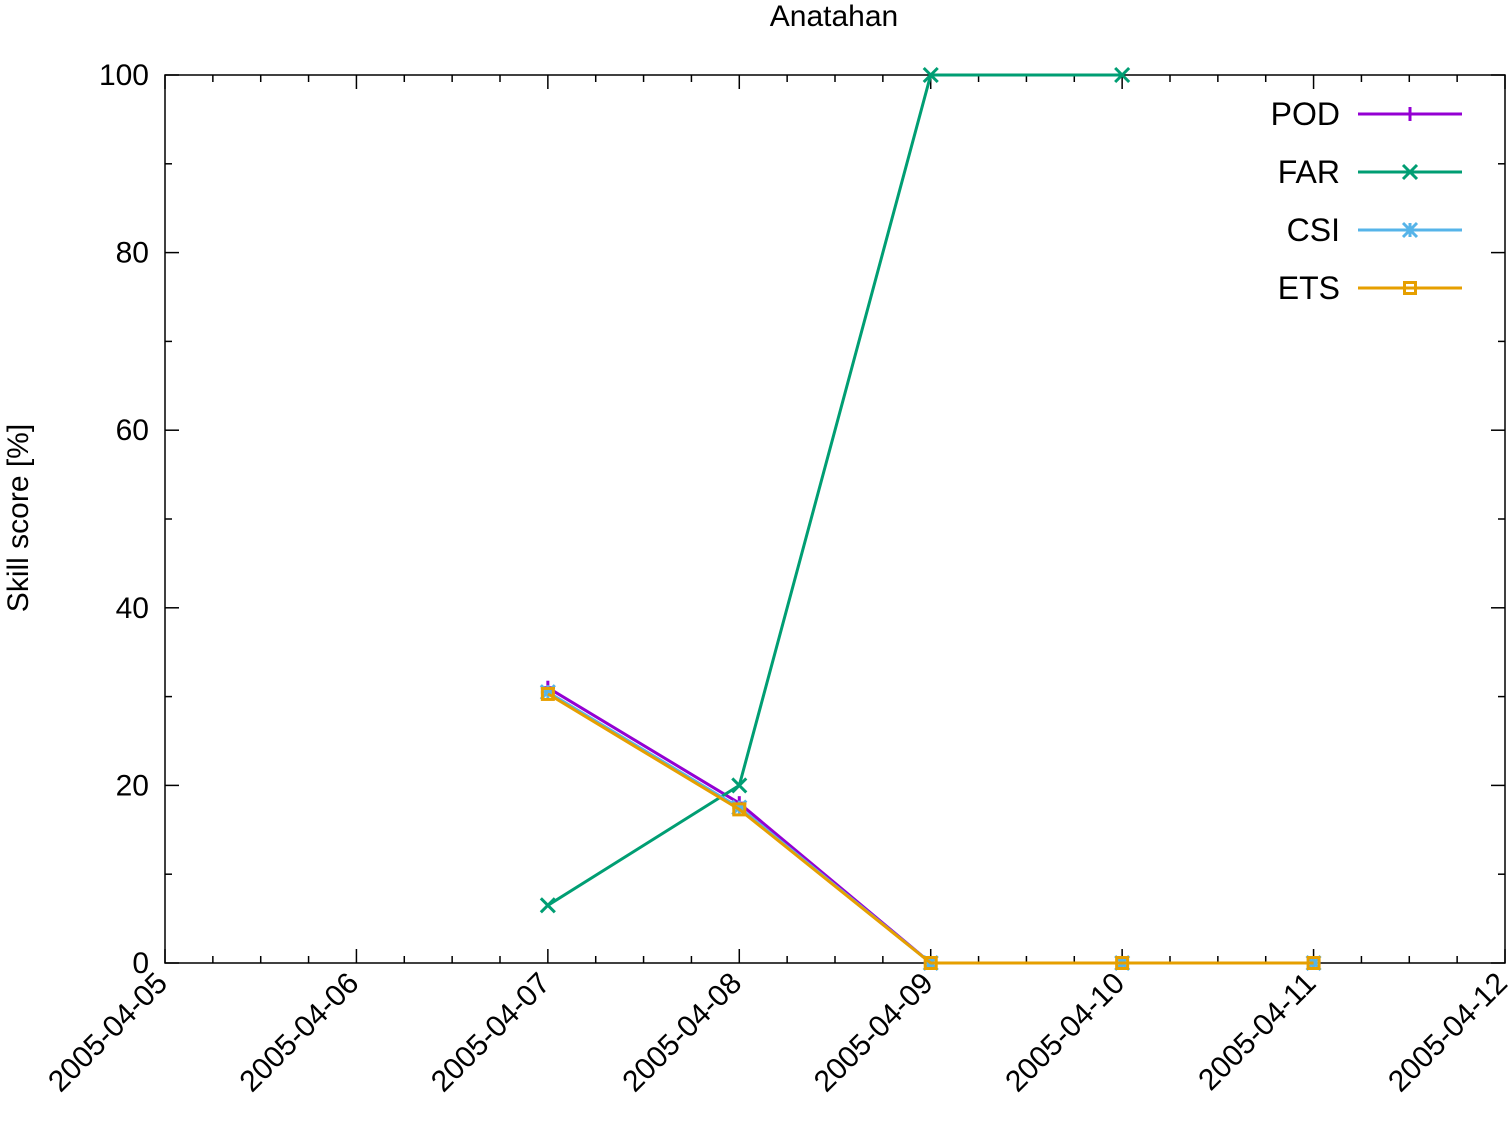  I want to click on y-tick-label: 0, so click(140, 963).